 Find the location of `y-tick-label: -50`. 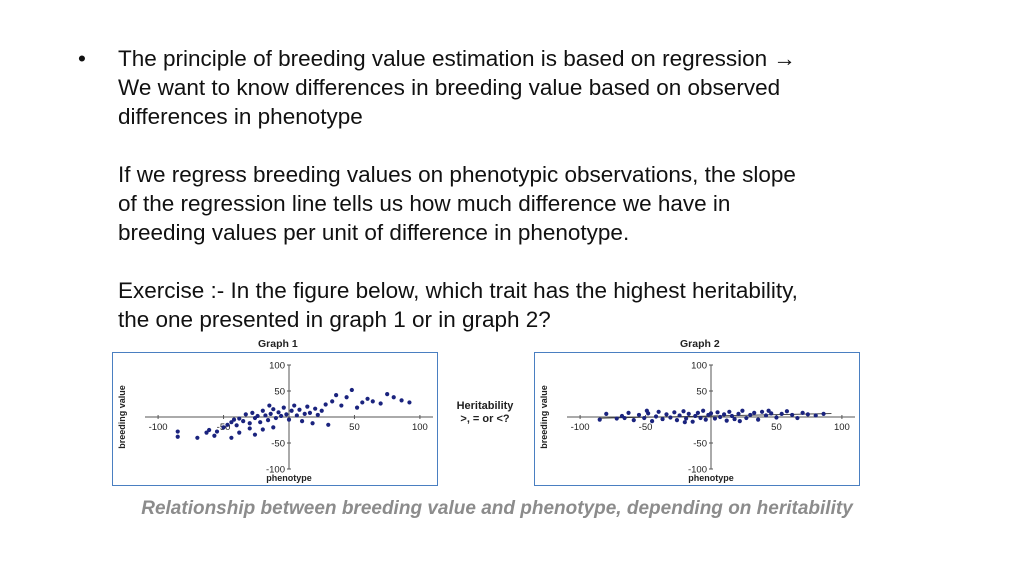

y-tick-label: -50 is located at coordinates (700, 444).